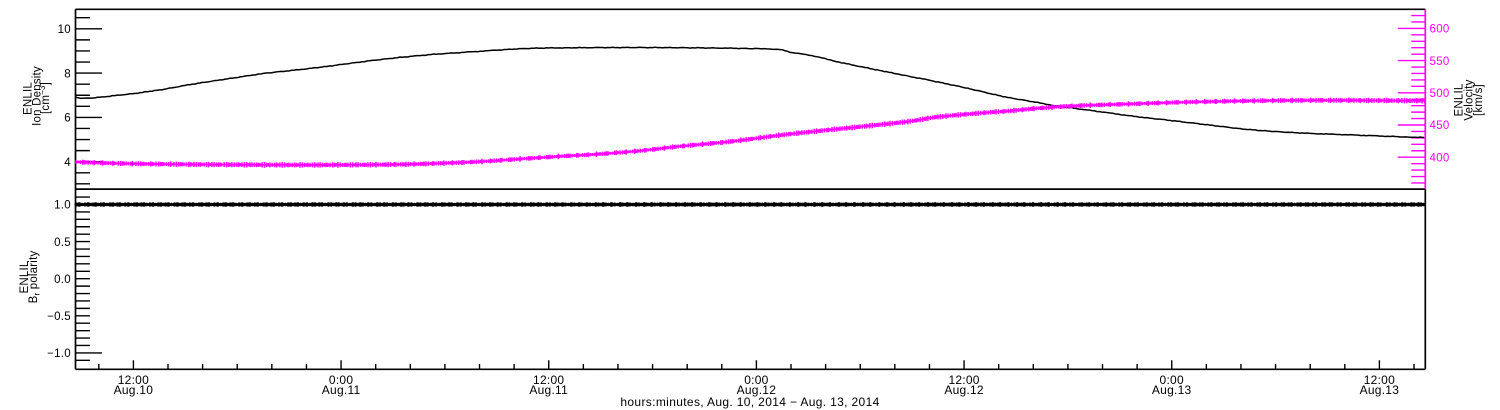 The height and width of the screenshot is (410, 1500). What do you see at coordinates (62, 243) in the screenshot?
I see `svg-text: 0.5` at bounding box center [62, 243].